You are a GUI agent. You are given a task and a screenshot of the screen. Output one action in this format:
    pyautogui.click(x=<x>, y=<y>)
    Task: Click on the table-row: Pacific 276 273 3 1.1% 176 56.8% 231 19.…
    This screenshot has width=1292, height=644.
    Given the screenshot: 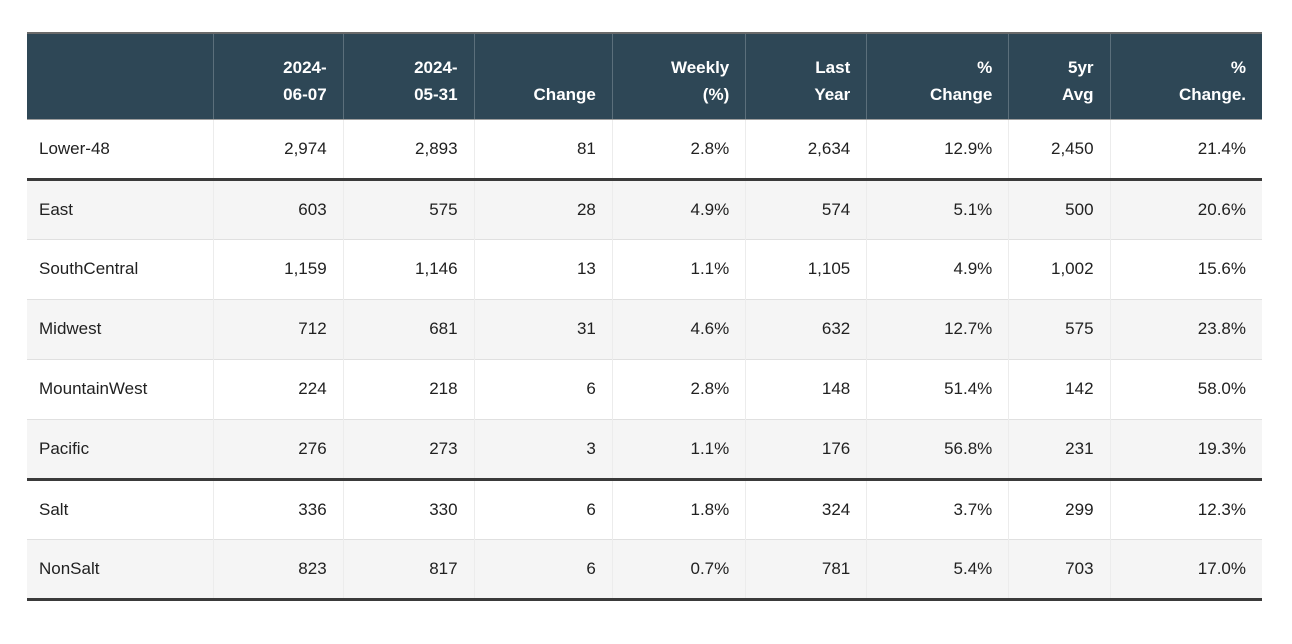 What is the action you would take?
    pyautogui.click(x=644, y=448)
    